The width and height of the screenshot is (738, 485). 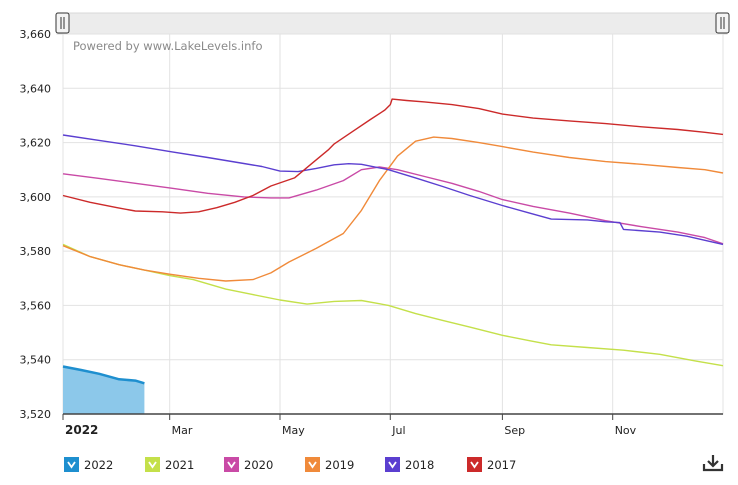 I want to click on y-tick-label: 3,560, so click(x=36, y=305).